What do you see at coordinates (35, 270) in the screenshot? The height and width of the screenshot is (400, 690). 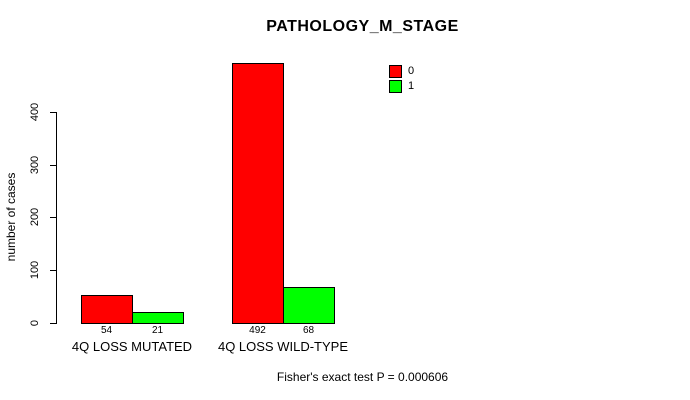 I see `y-axis-tick-label: 100` at bounding box center [35, 270].